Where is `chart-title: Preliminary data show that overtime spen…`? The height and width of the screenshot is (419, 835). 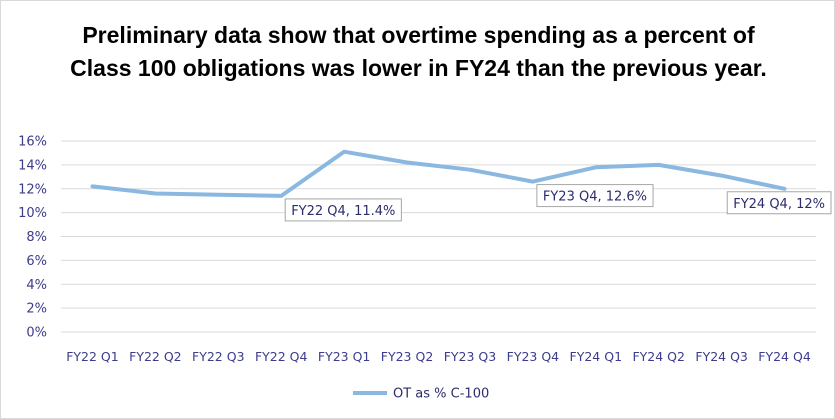 chart-title: Preliminary data show that overtime spen… is located at coordinates (418, 51).